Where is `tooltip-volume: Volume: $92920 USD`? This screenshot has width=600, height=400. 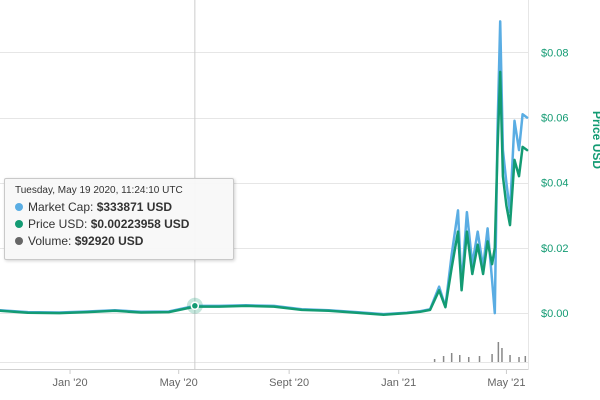
tooltip-volume: Volume: $92920 USD is located at coordinates (124, 241).